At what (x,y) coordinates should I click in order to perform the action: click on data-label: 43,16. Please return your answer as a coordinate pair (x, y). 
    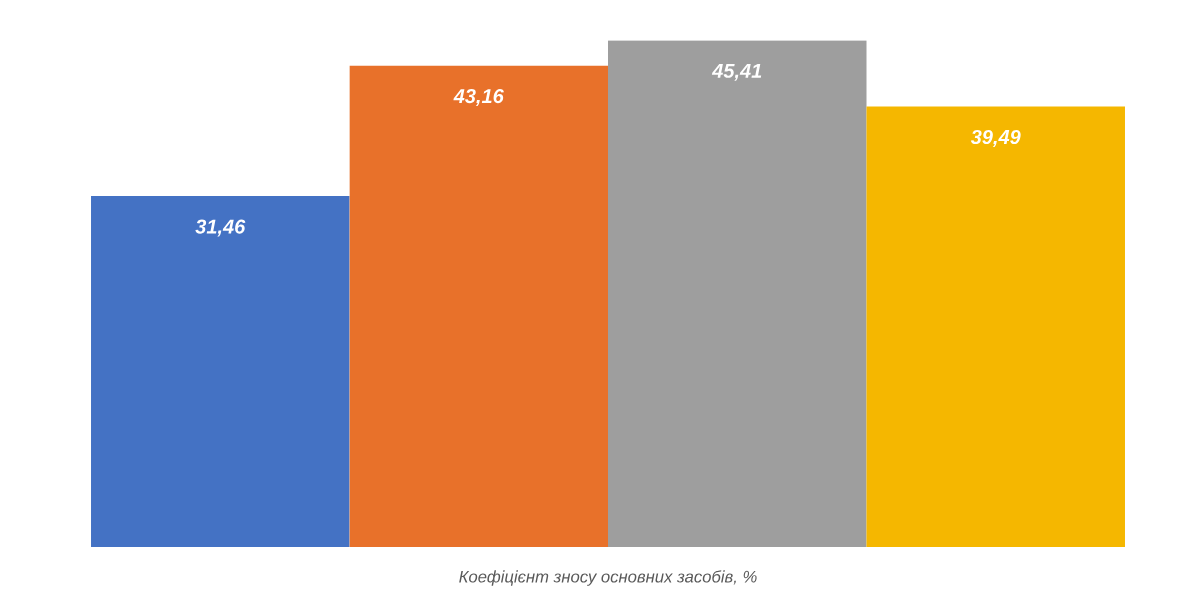
    Looking at the image, I should click on (478, 97).